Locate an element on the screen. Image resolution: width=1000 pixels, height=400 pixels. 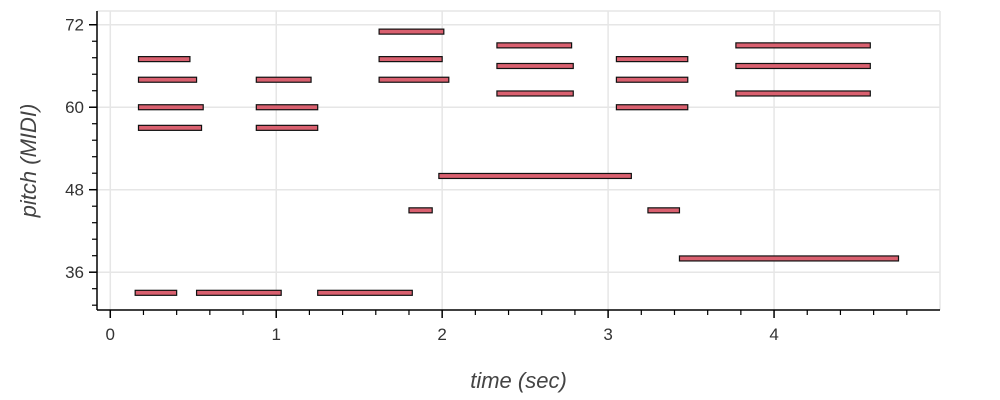
x-tick-label: 4 is located at coordinates (773, 334).